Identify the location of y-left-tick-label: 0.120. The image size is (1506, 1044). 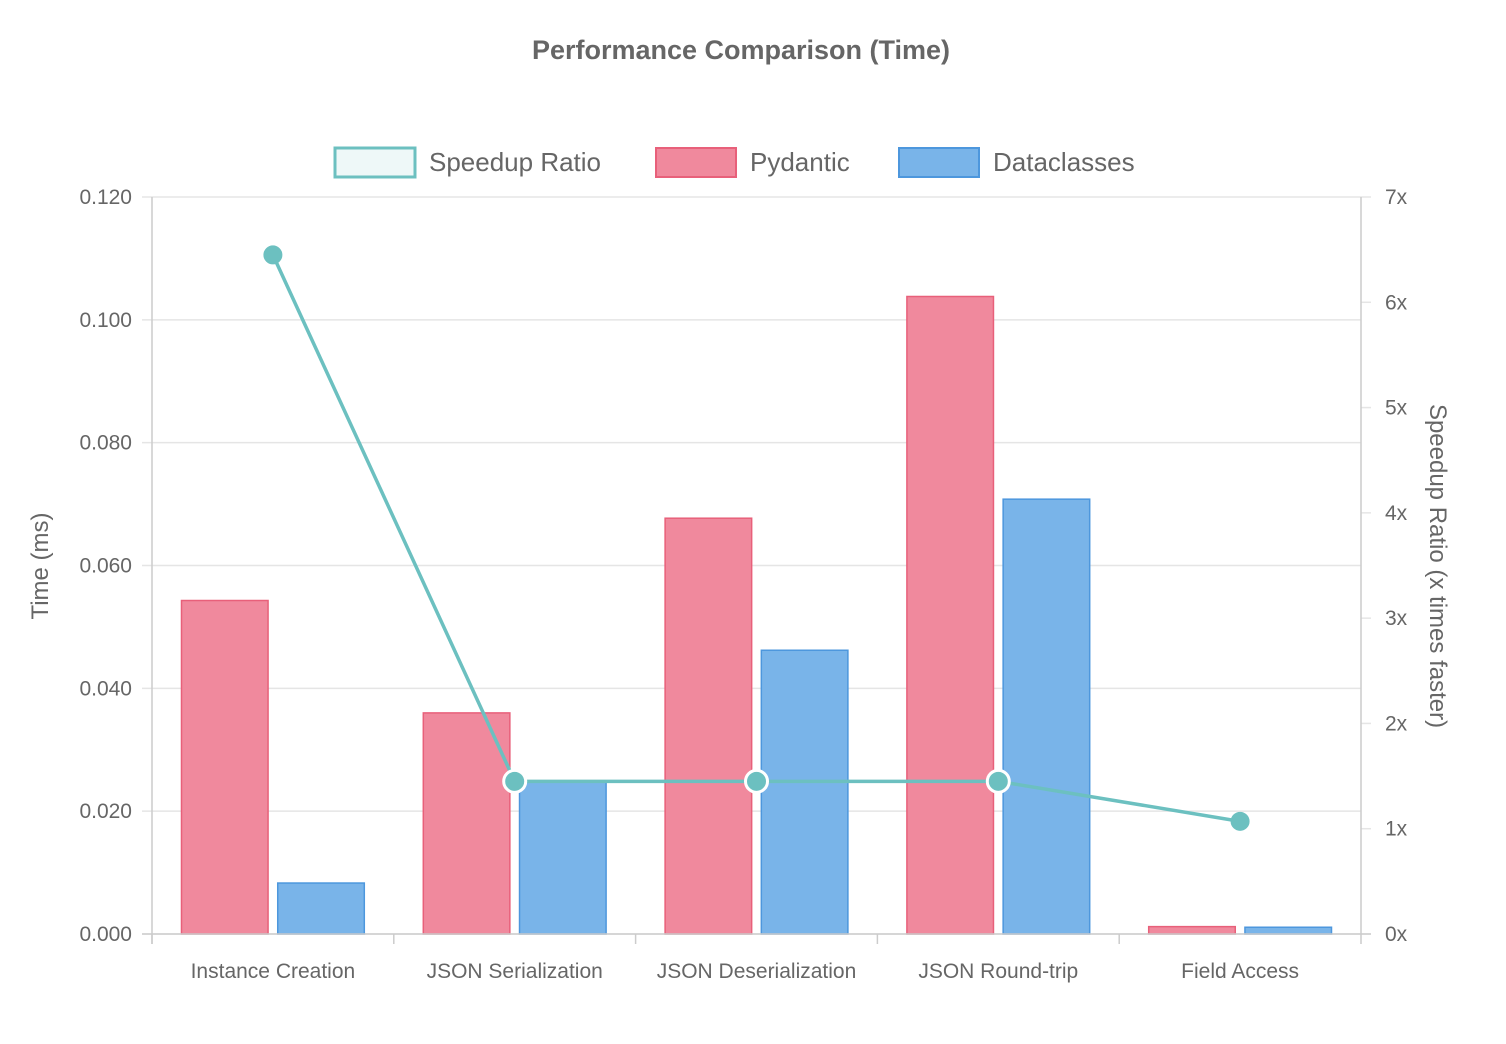
(105, 197).